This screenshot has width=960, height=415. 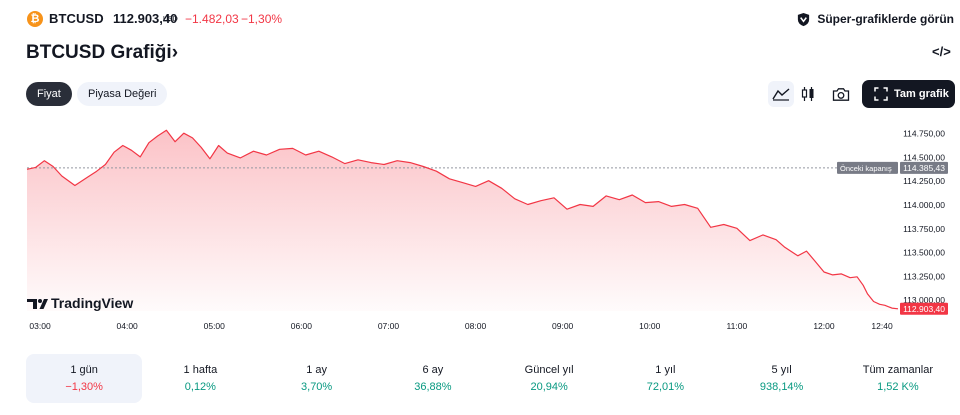 I want to click on period-label: 1 hafta, so click(x=200, y=370).